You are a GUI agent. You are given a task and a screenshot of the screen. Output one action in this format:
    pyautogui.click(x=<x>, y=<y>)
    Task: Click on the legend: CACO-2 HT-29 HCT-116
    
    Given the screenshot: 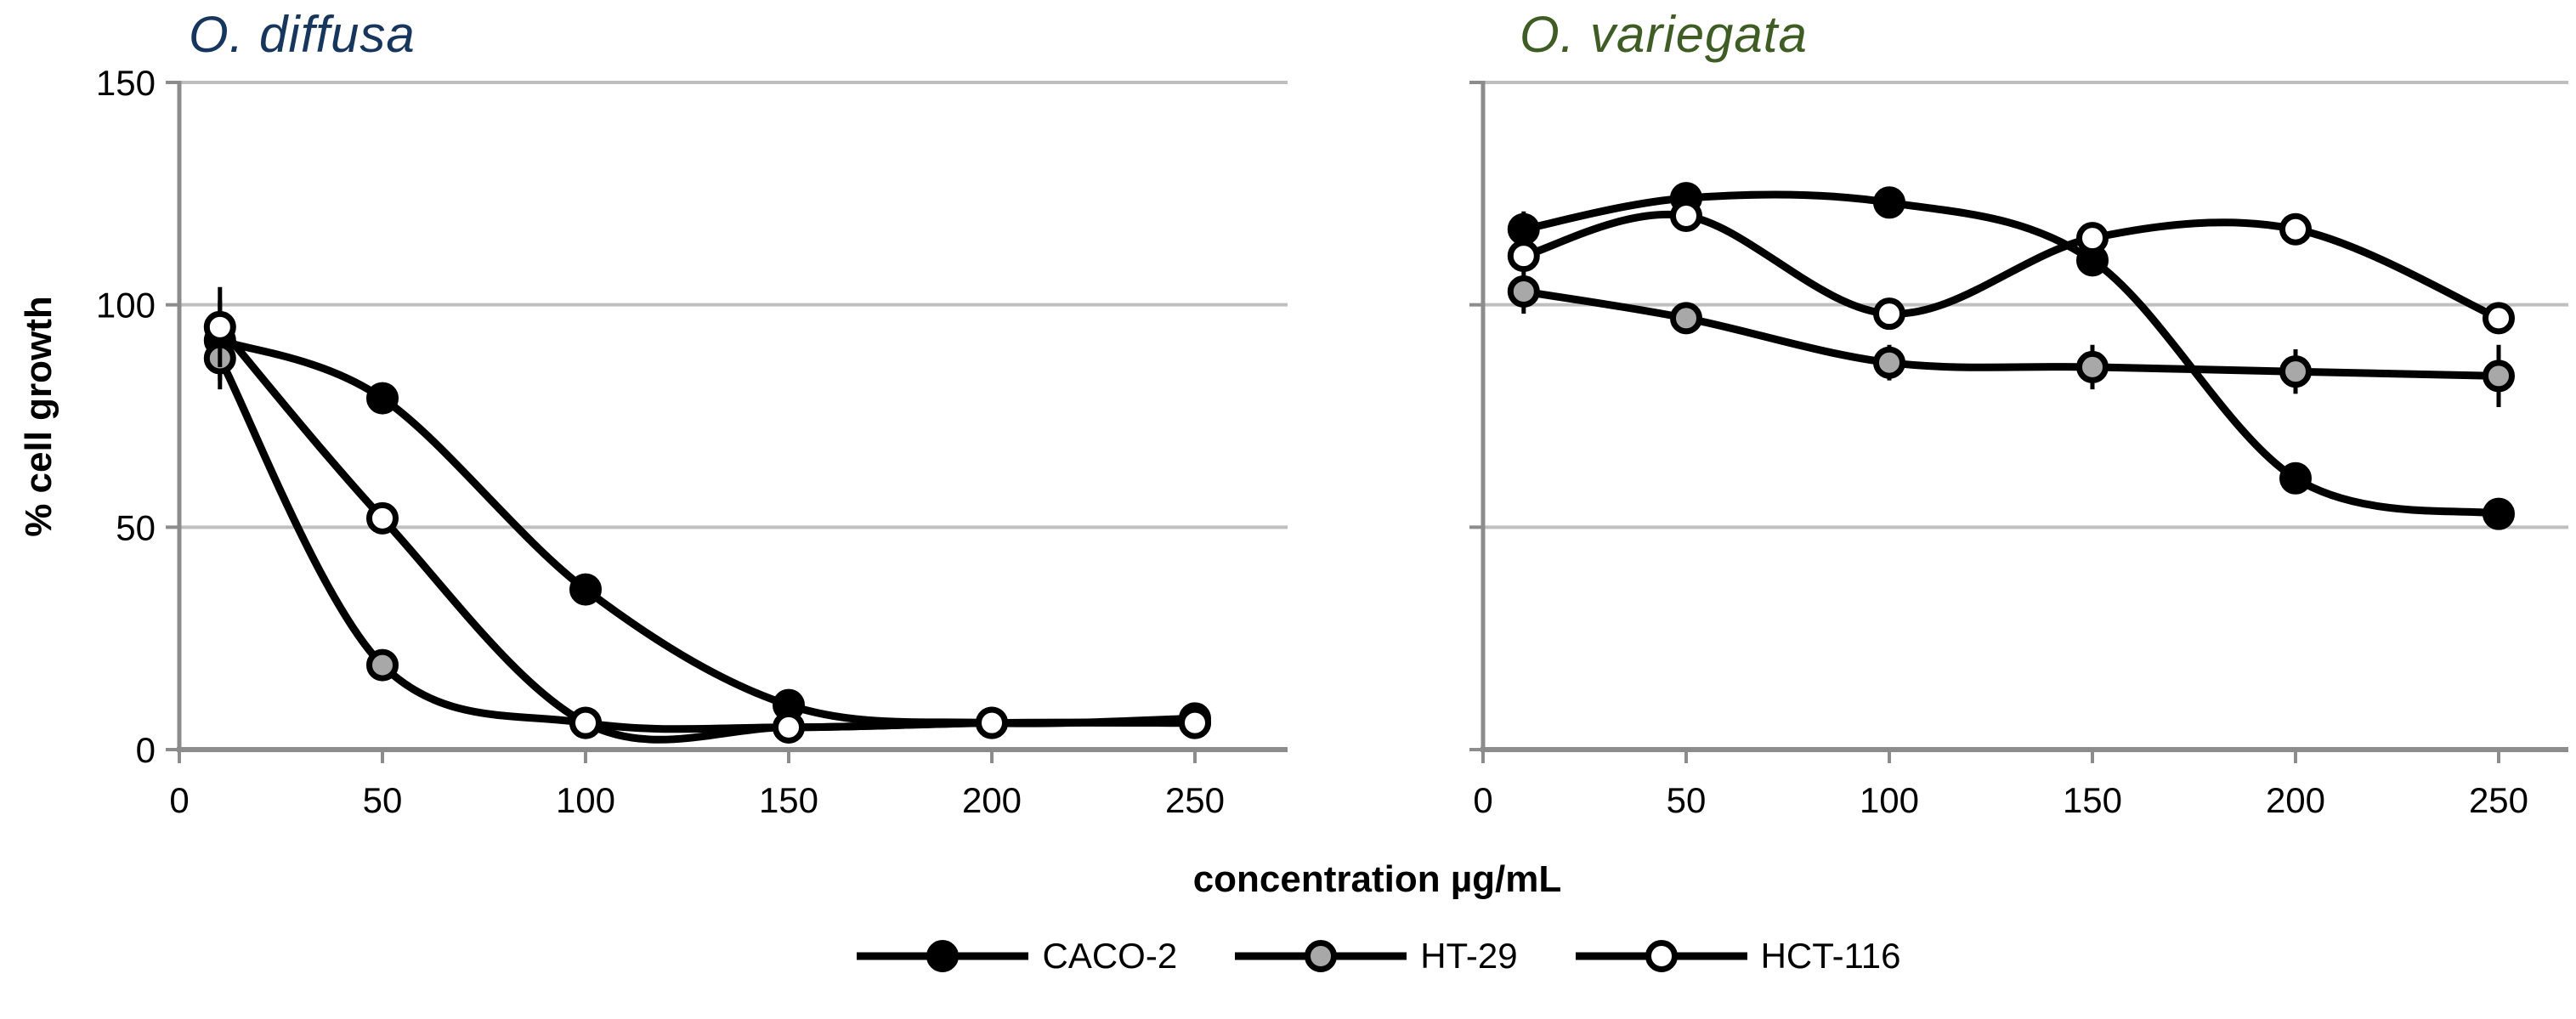 What is the action you would take?
    pyautogui.click(x=1377, y=956)
    